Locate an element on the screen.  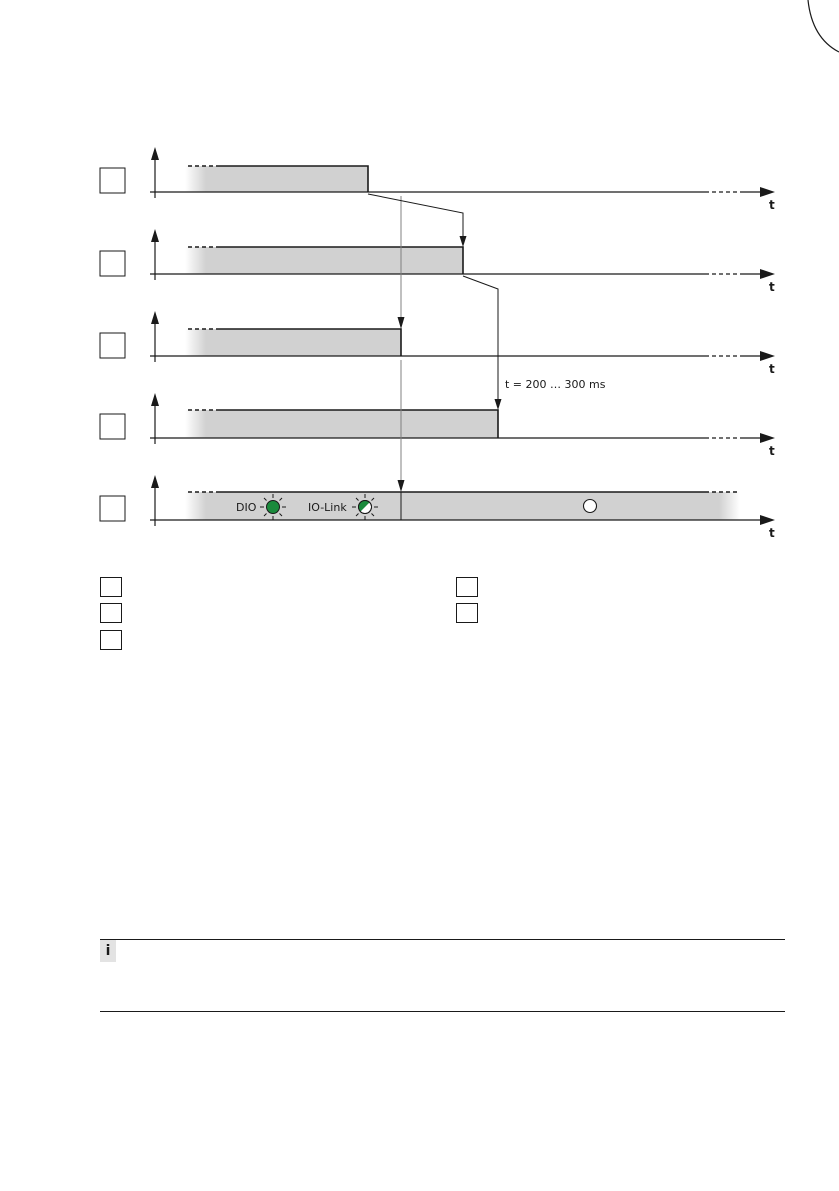
causal-arrows: t = 200 … 300 ms is located at coordinates (486, 342).